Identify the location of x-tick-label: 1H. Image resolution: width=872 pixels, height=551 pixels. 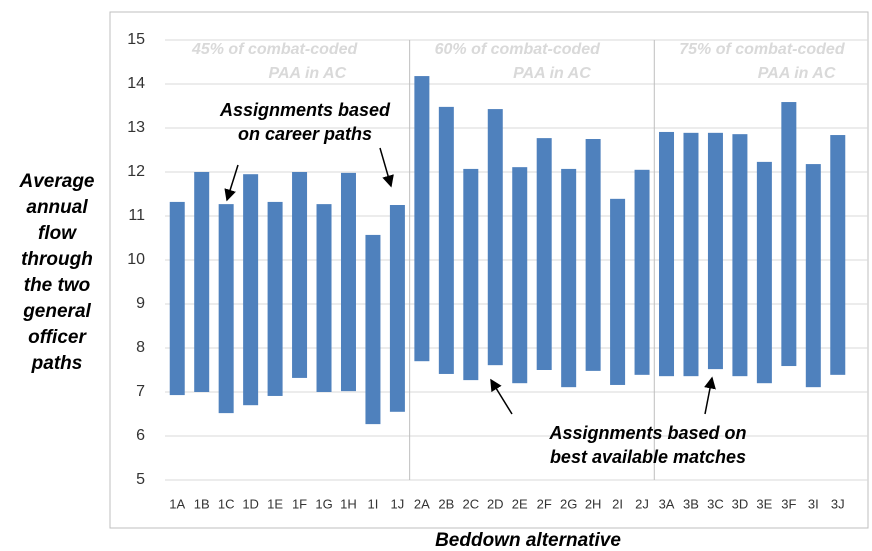
(348, 503).